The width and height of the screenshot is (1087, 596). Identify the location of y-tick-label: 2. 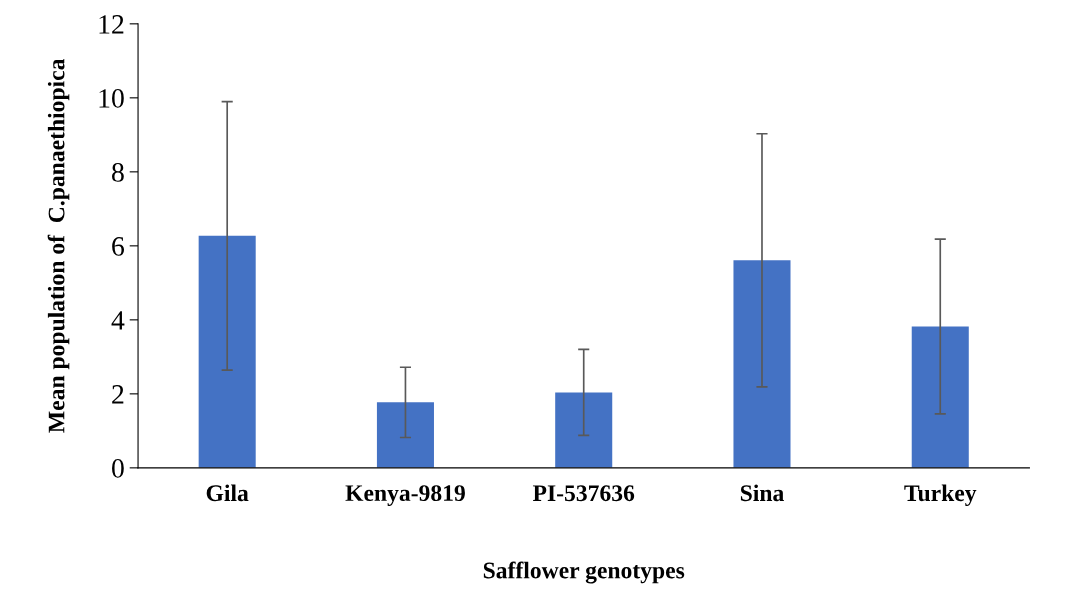
(118, 394).